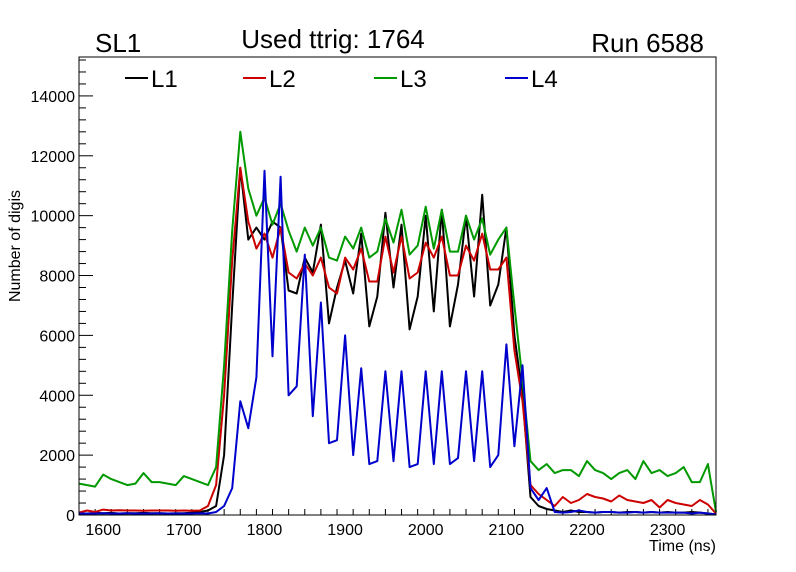 The width and height of the screenshot is (796, 572). What do you see at coordinates (413, 79) in the screenshot?
I see `legend-label-l3: L3` at bounding box center [413, 79].